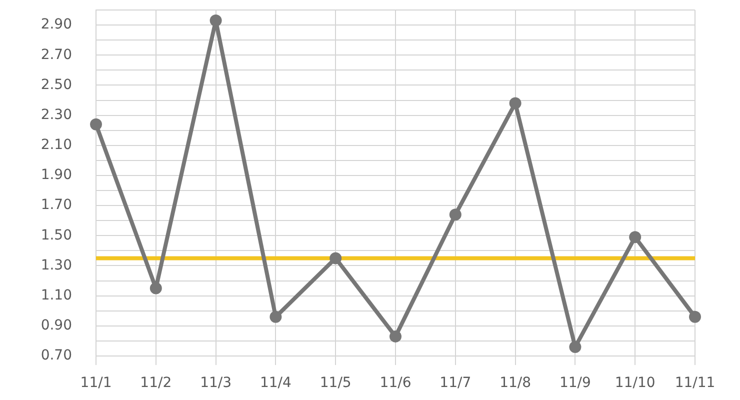  I want to click on x-tick-label: 11/2, so click(156, 383).